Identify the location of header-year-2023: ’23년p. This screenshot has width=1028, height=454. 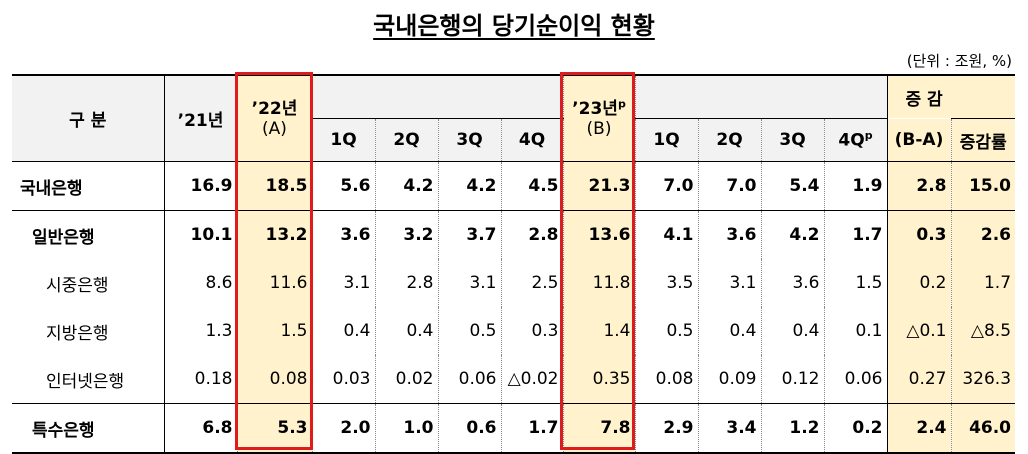
(599, 96).